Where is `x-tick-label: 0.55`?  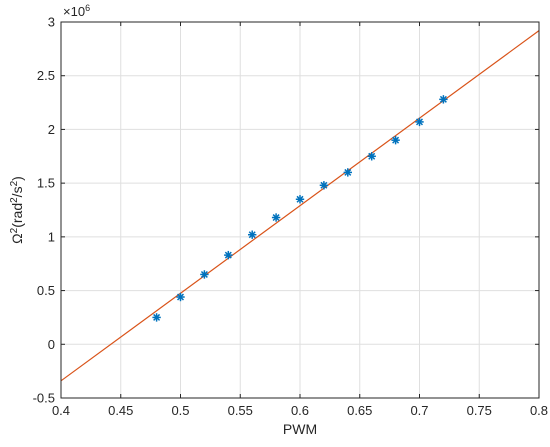
x-tick-label: 0.55 is located at coordinates (240, 410).